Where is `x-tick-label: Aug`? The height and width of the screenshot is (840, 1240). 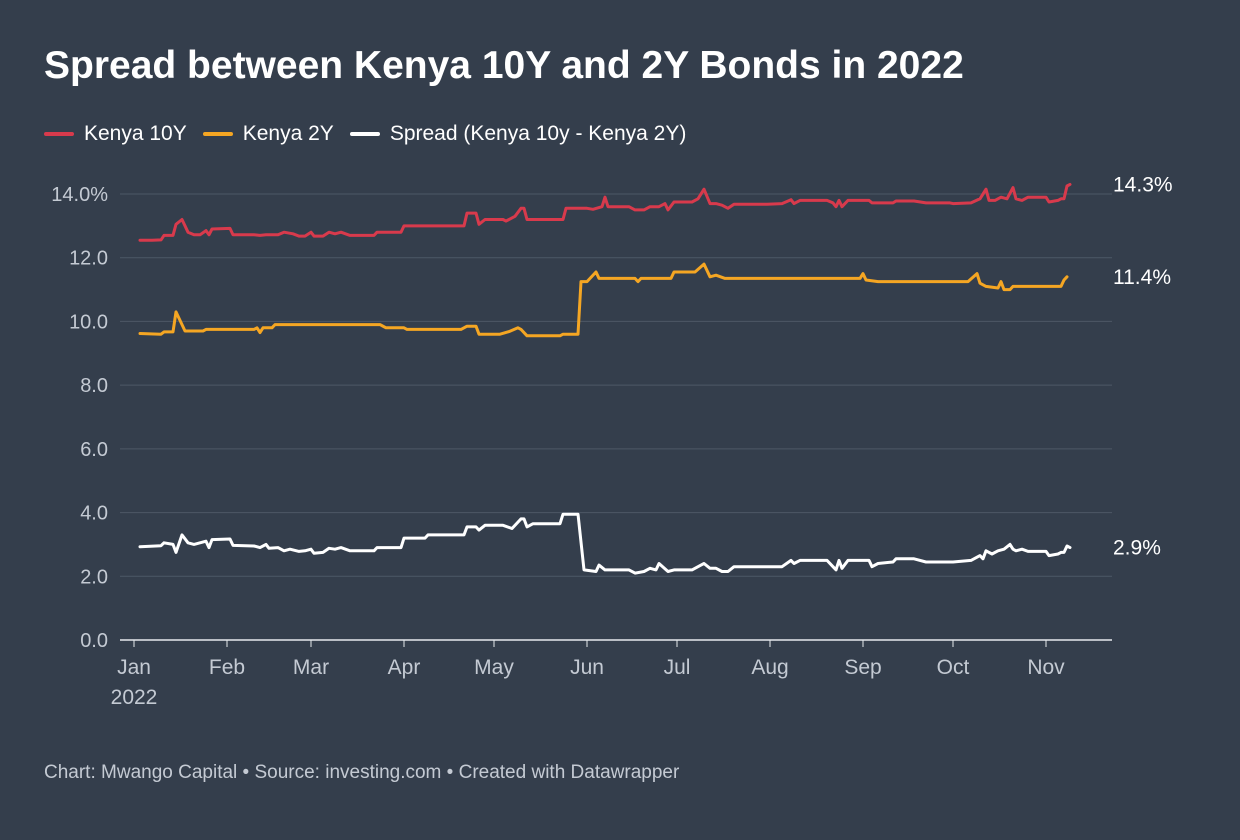 x-tick-label: Aug is located at coordinates (769, 667).